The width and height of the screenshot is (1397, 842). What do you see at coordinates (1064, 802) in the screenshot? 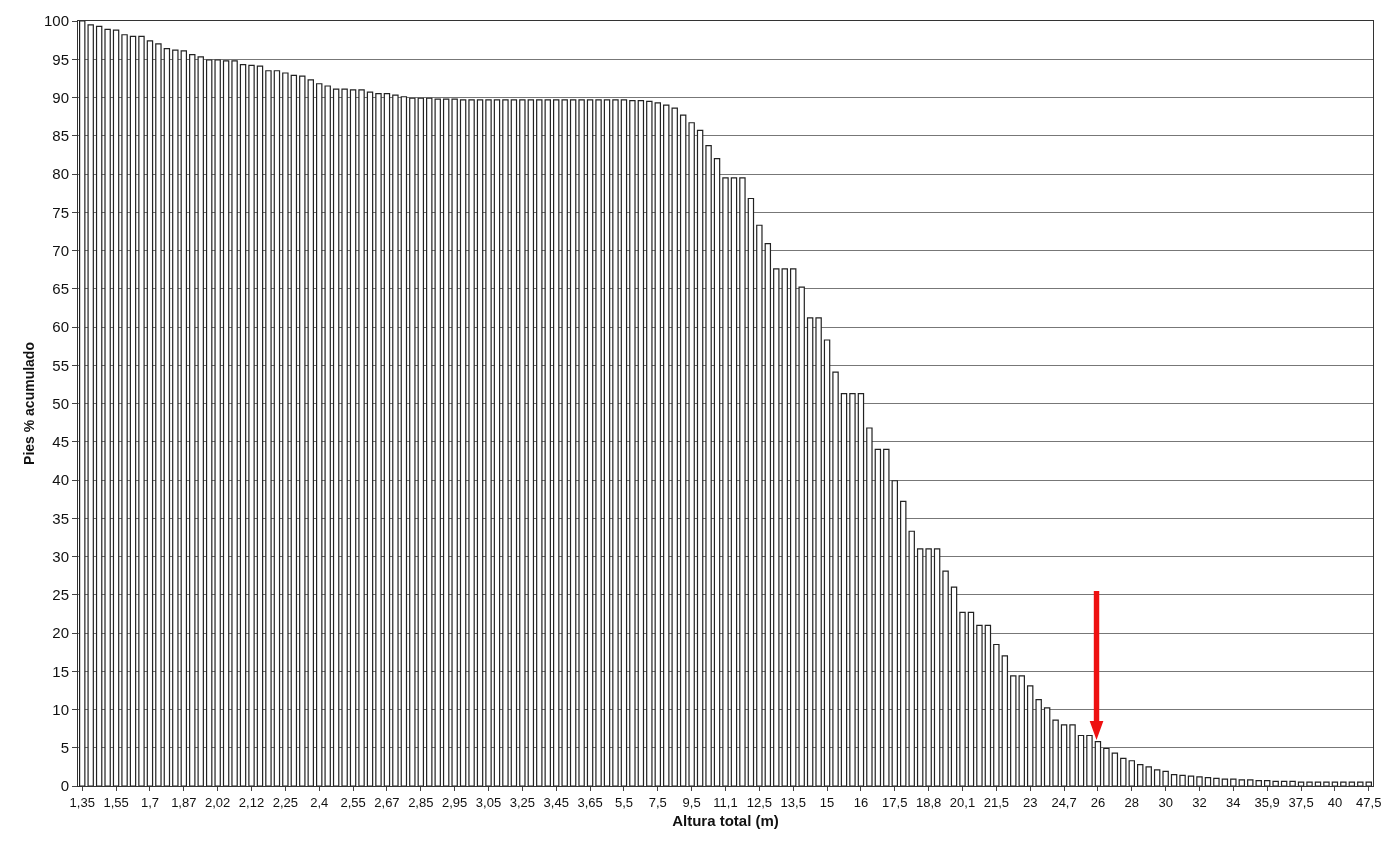
I see `x-tick-label: 24,7` at bounding box center [1064, 802].